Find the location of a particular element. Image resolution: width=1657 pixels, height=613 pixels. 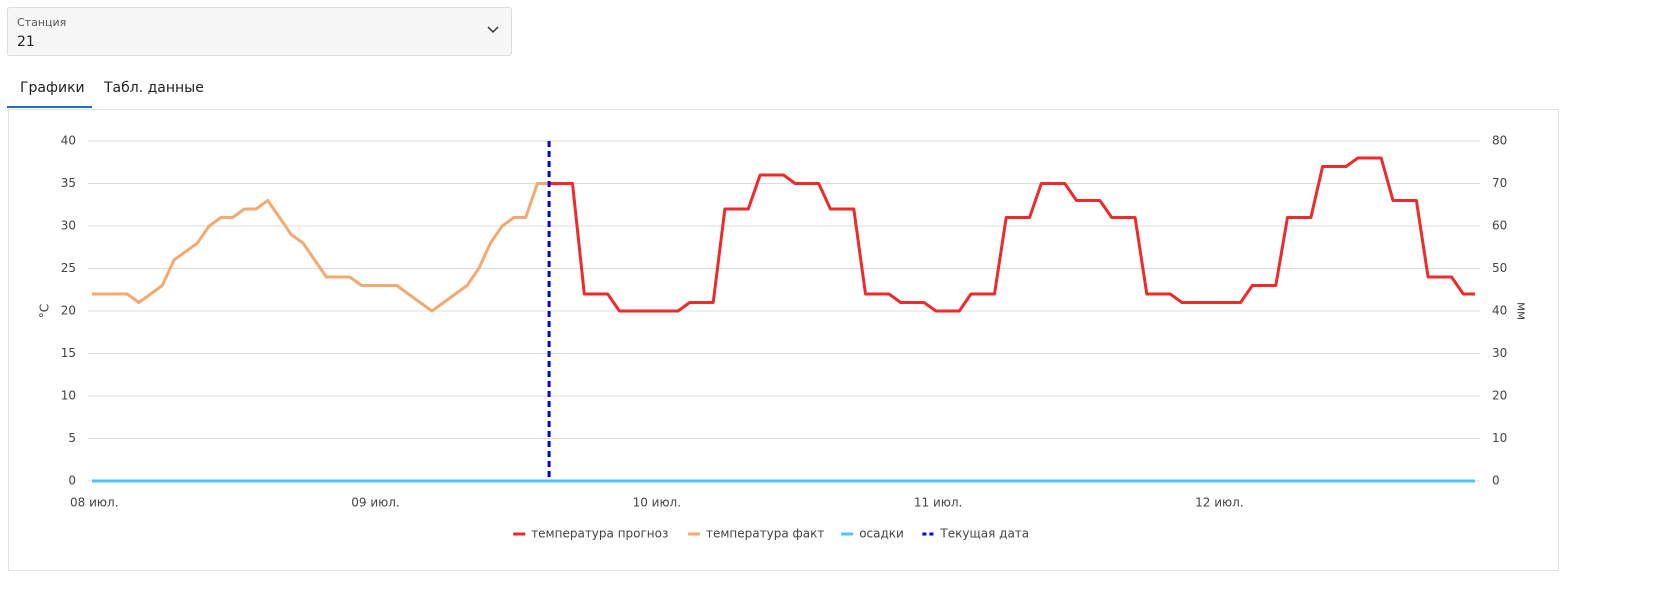

y-tick-label: 25 is located at coordinates (68, 268).